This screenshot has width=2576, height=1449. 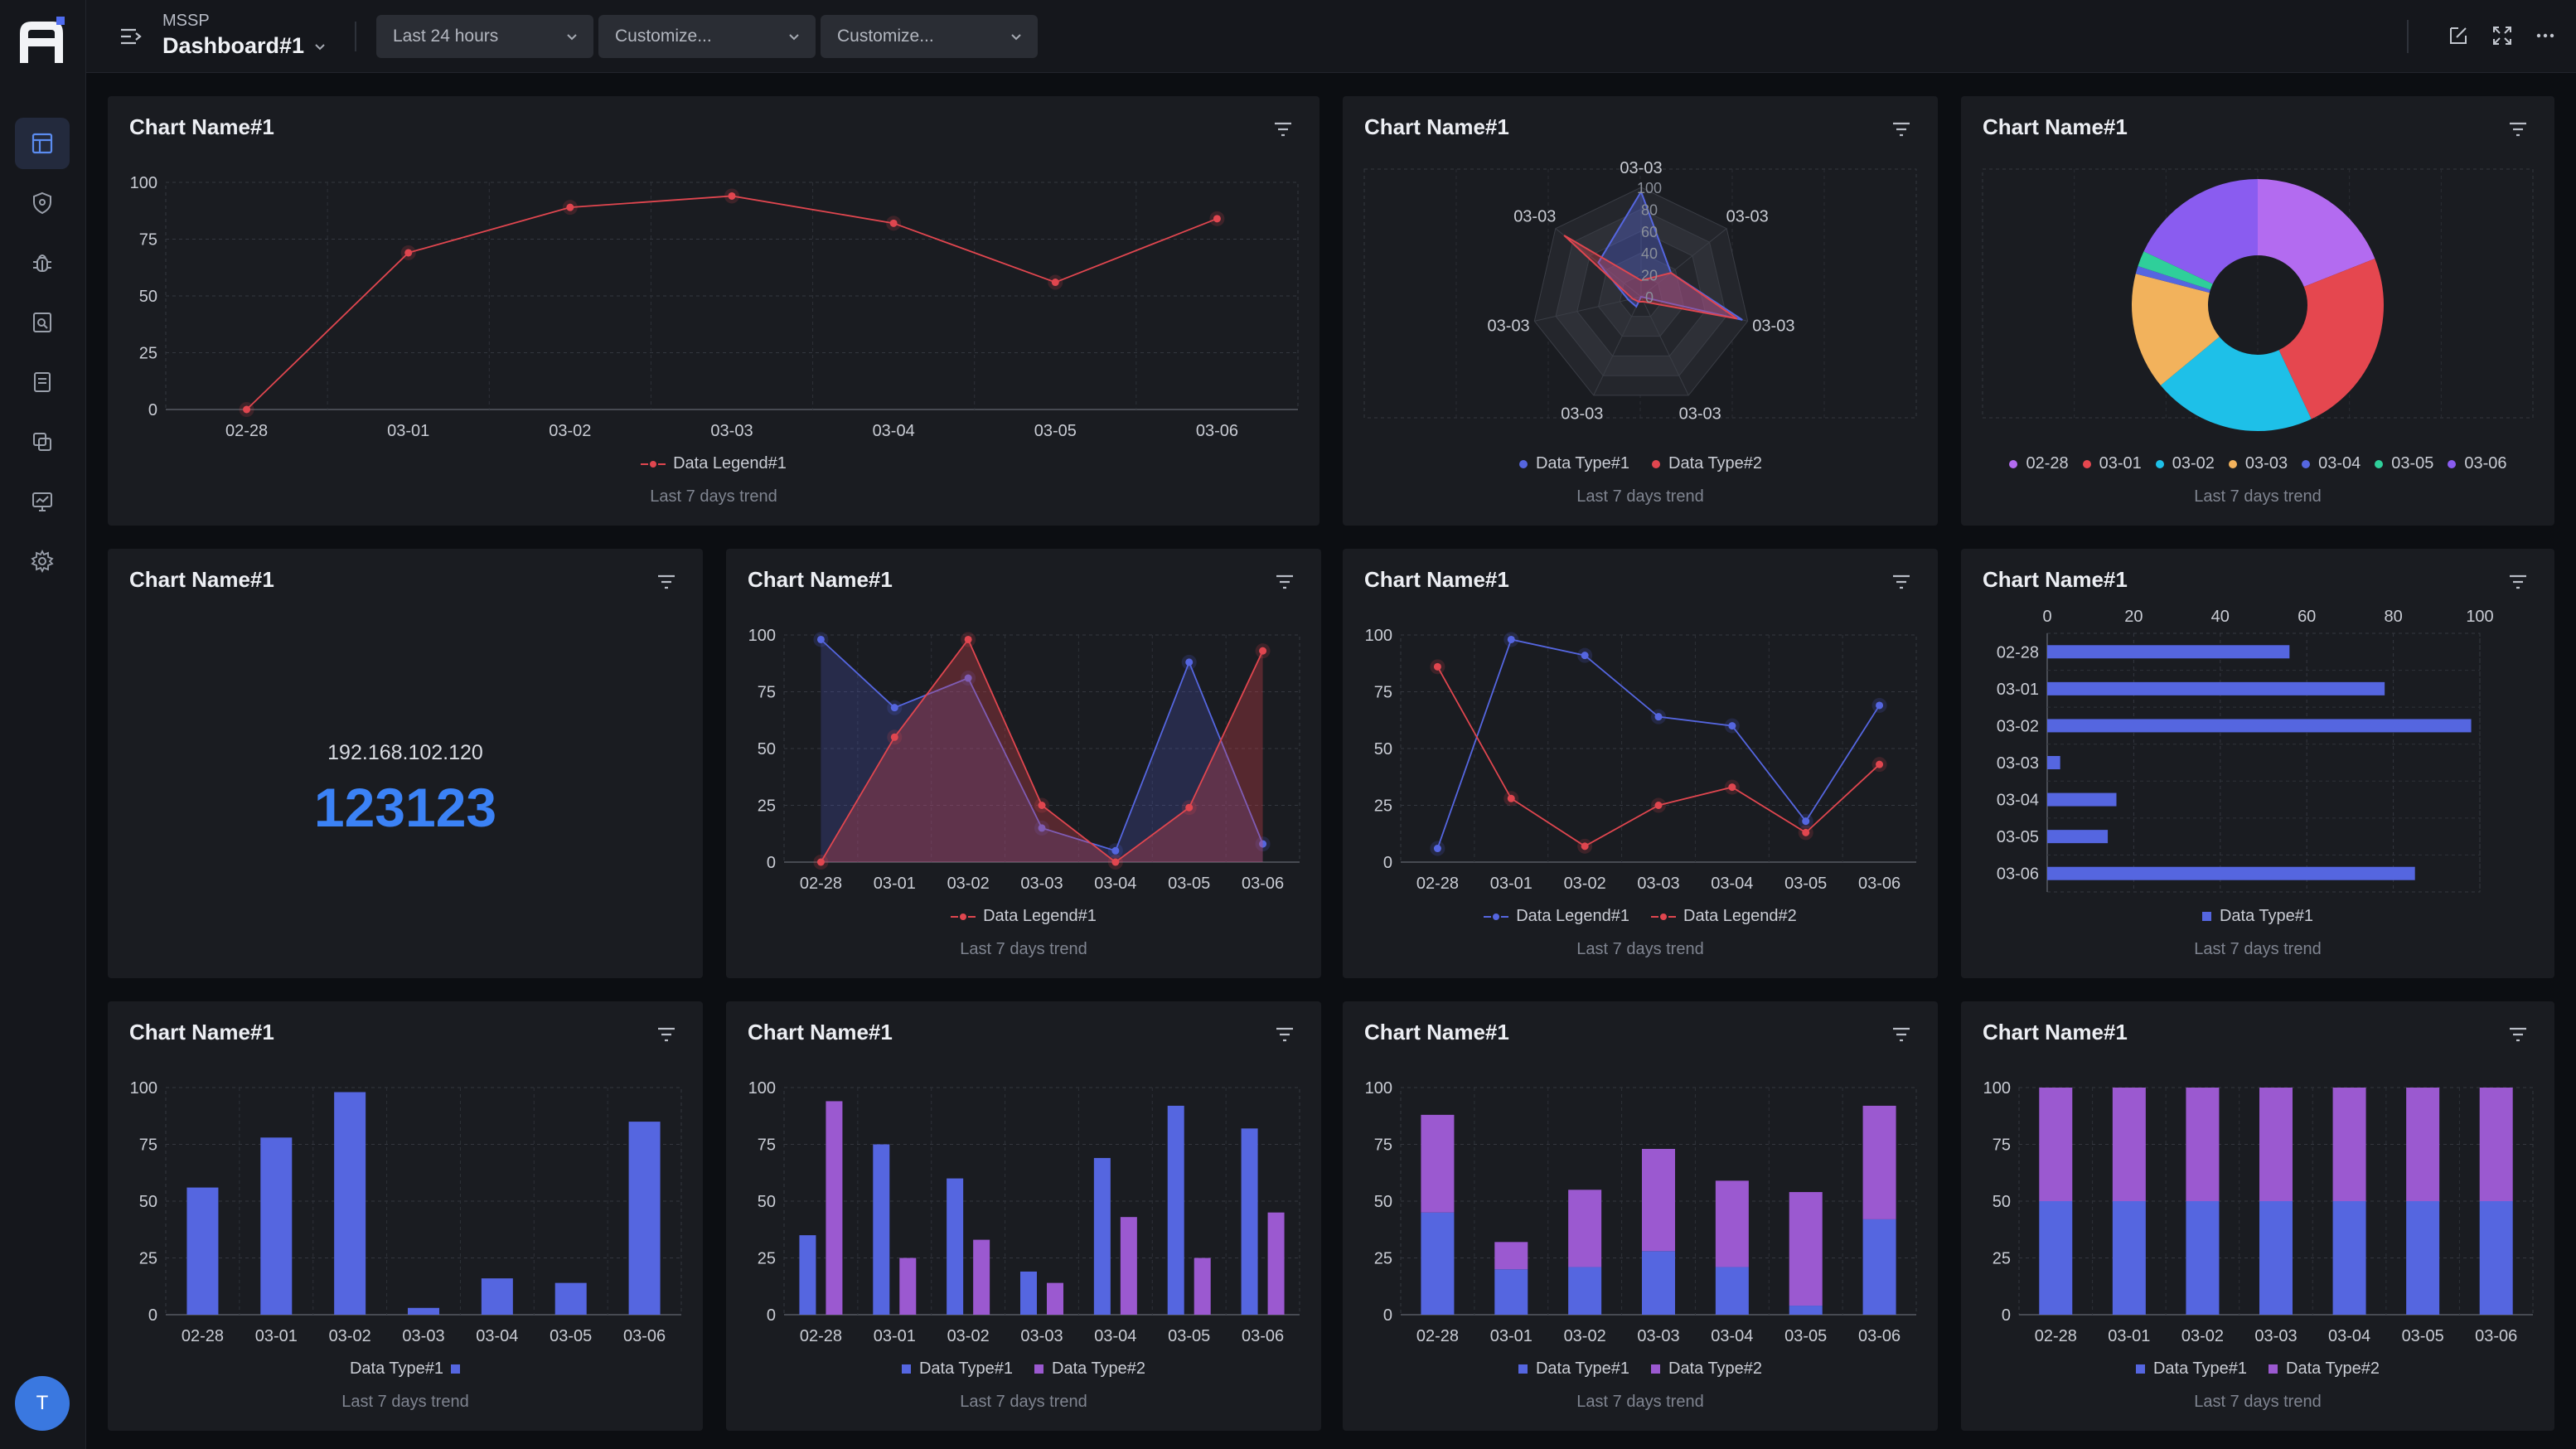 What do you see at coordinates (1650, 277) in the screenshot?
I see `radar-series` at bounding box center [1650, 277].